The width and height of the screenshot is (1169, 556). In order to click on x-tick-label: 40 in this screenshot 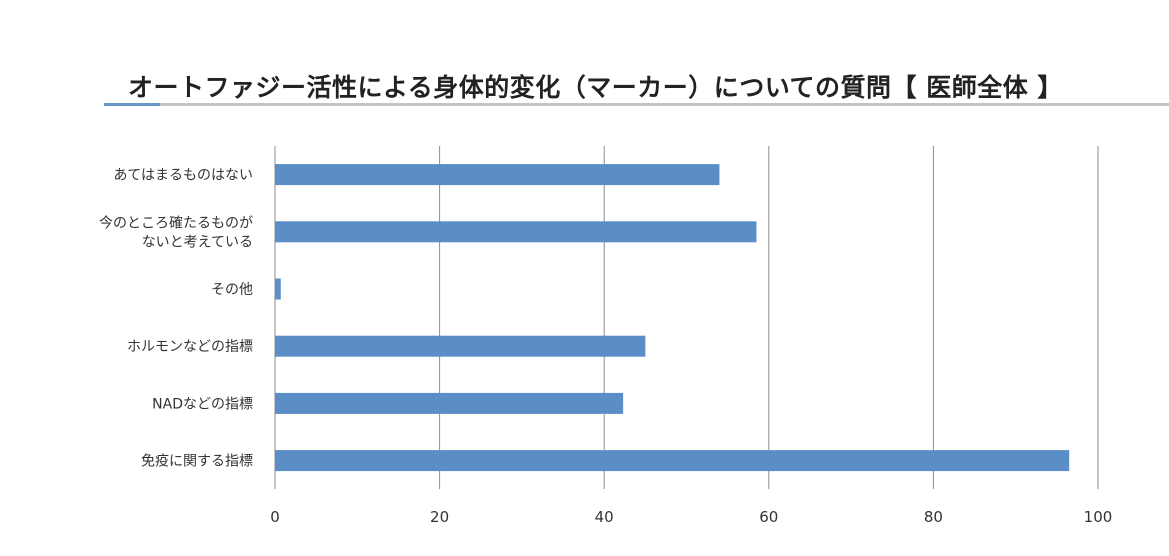, I will do `click(604, 517)`.